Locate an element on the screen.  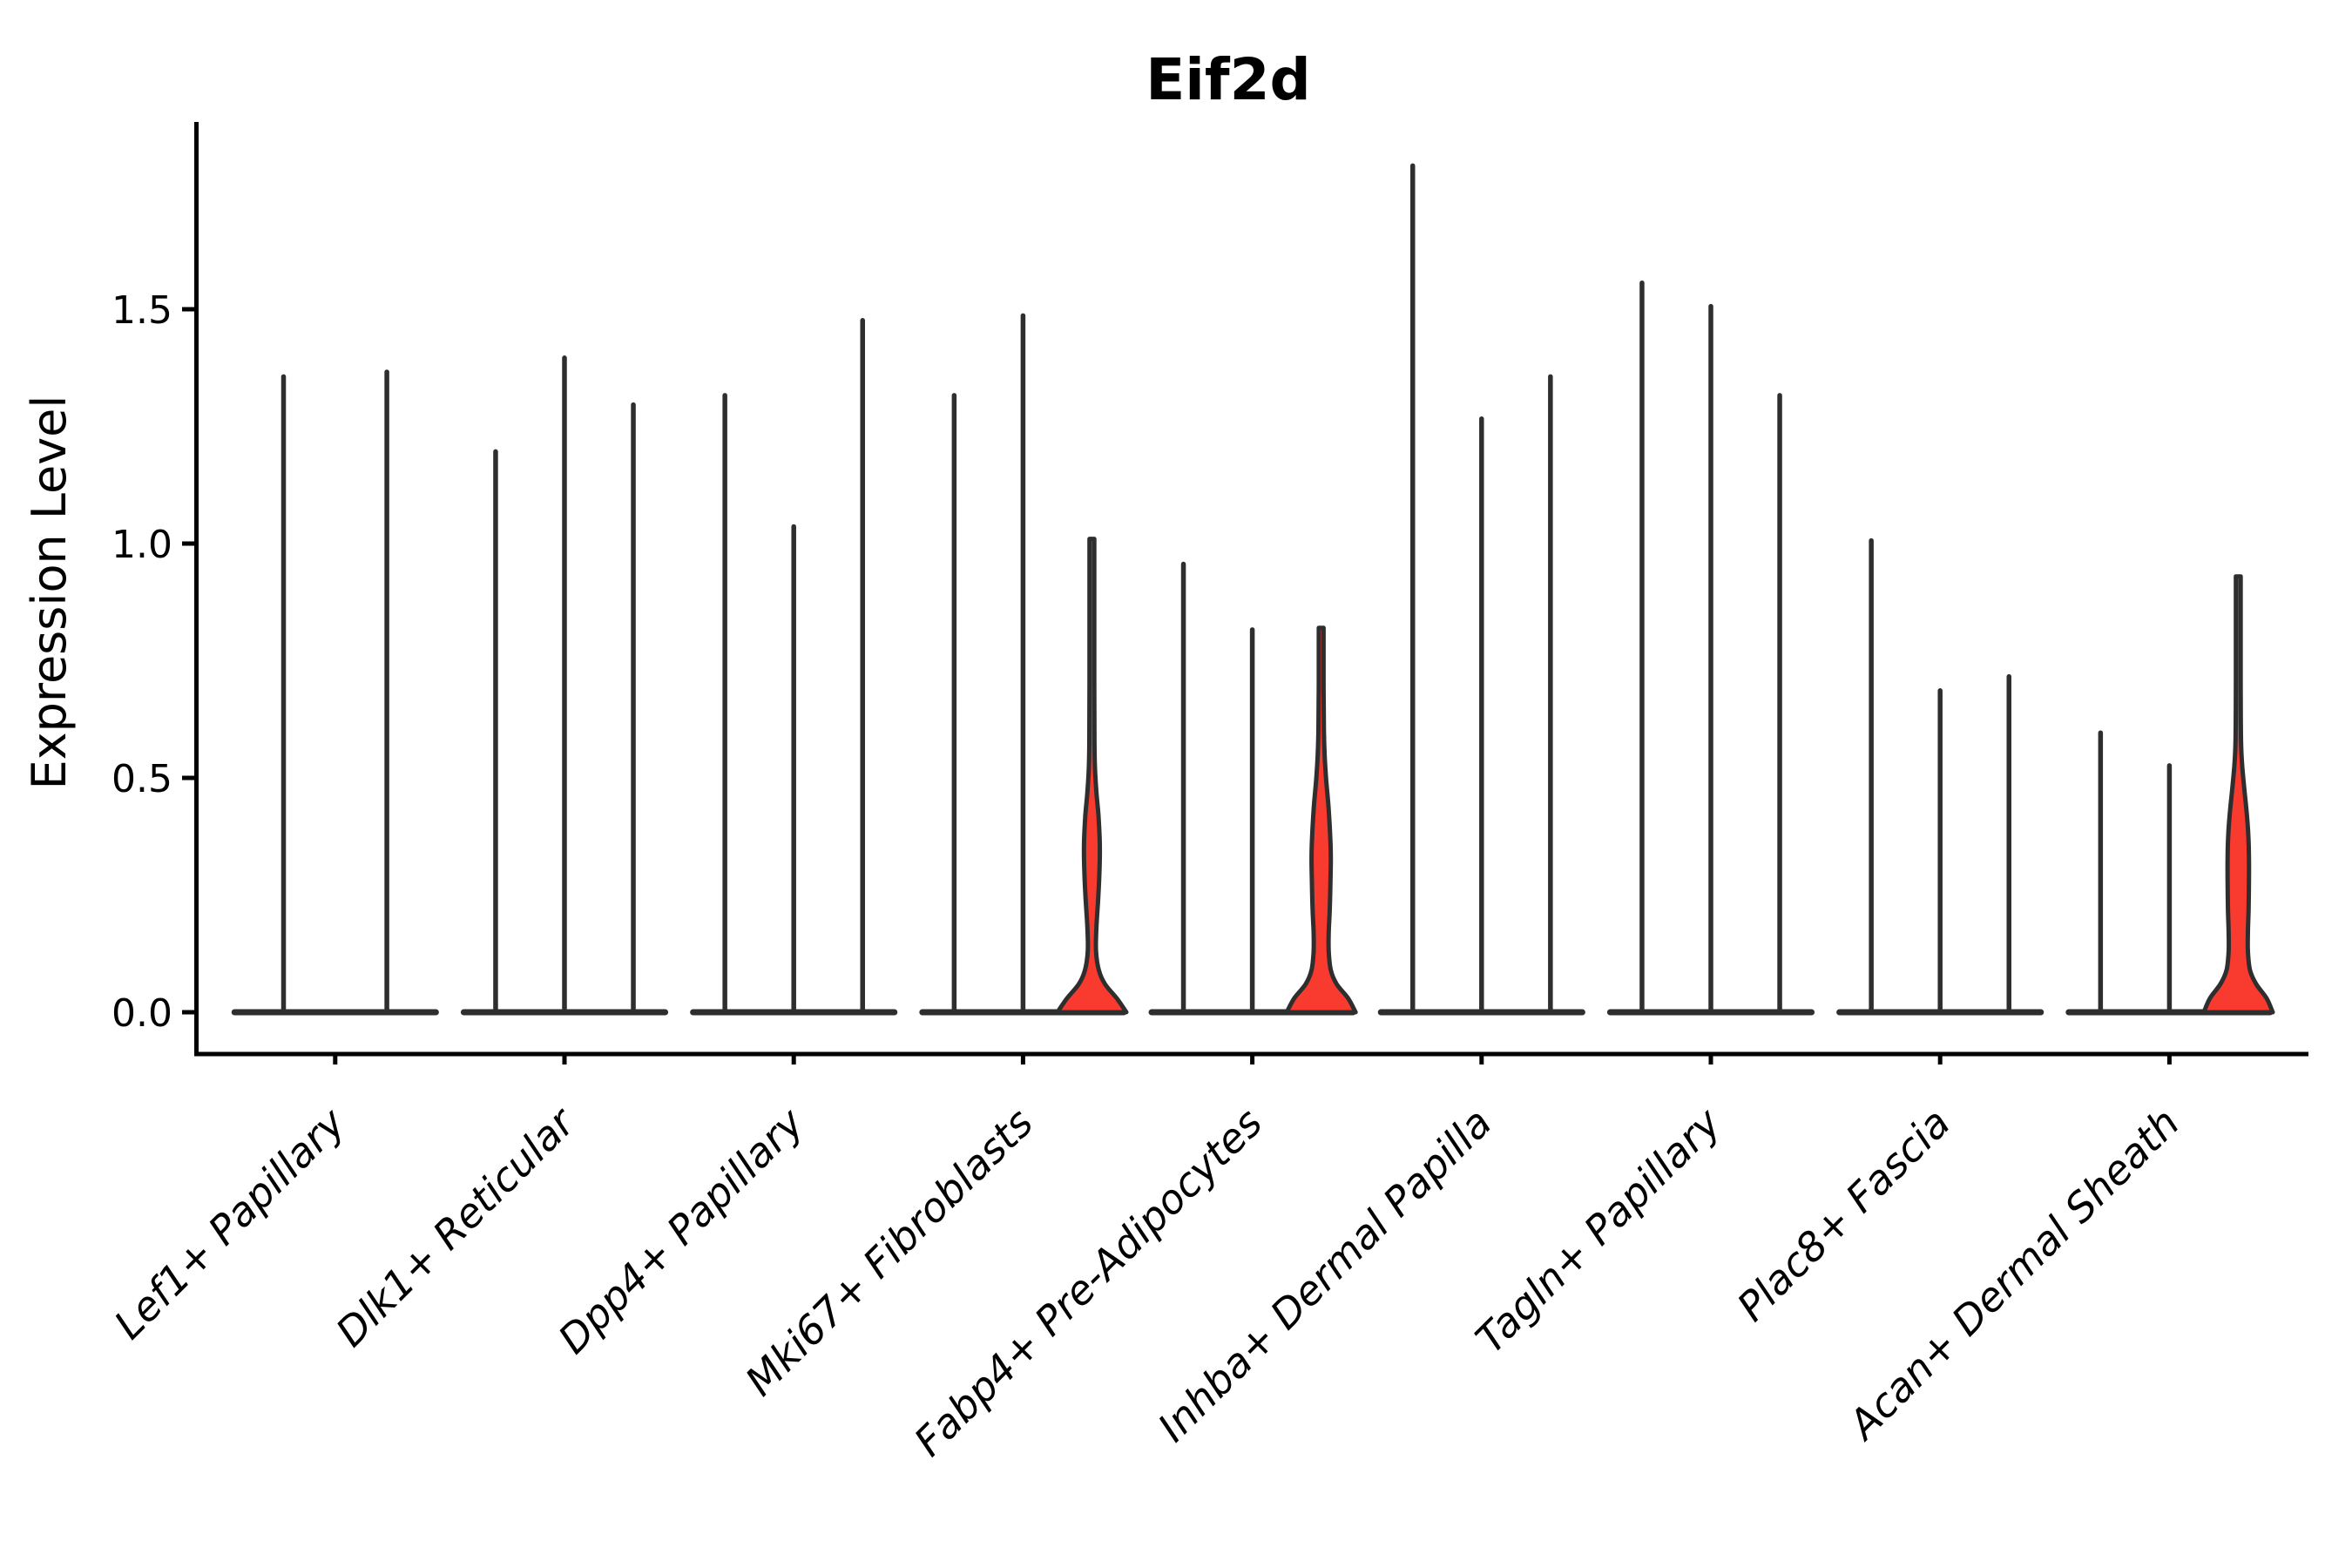
chart-title: Eif2d is located at coordinates (1228, 79).